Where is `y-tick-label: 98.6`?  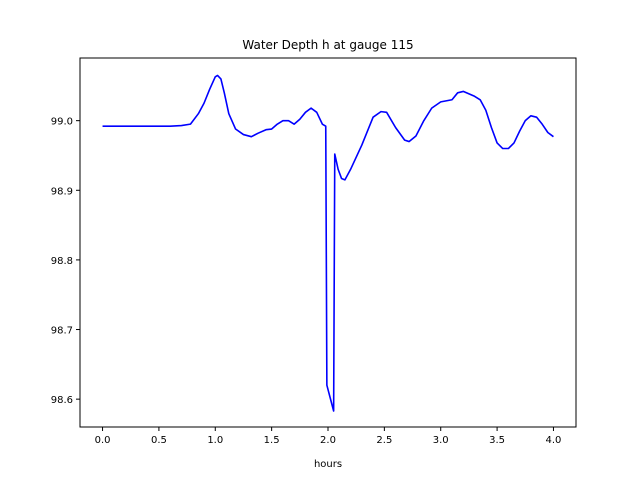 y-tick-label: 98.6 is located at coordinates (62, 400).